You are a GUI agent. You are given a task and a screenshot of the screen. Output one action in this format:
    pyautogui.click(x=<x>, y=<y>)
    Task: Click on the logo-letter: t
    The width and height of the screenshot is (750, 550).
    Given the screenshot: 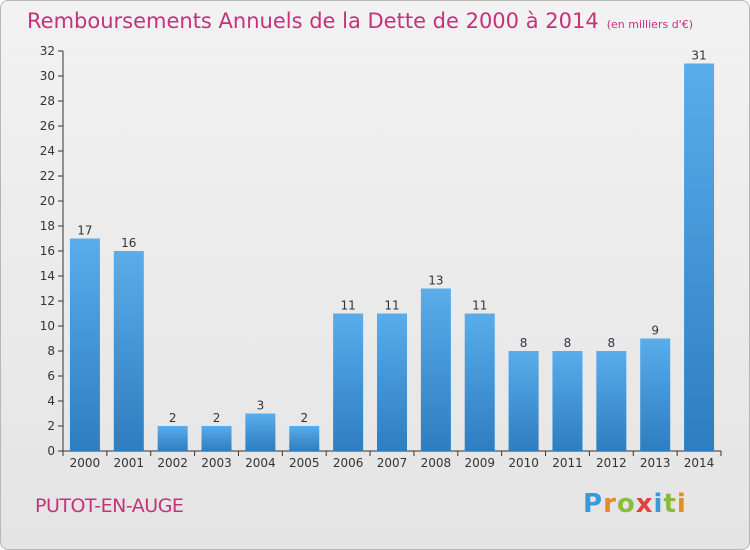 What is the action you would take?
    pyautogui.click(x=670, y=504)
    